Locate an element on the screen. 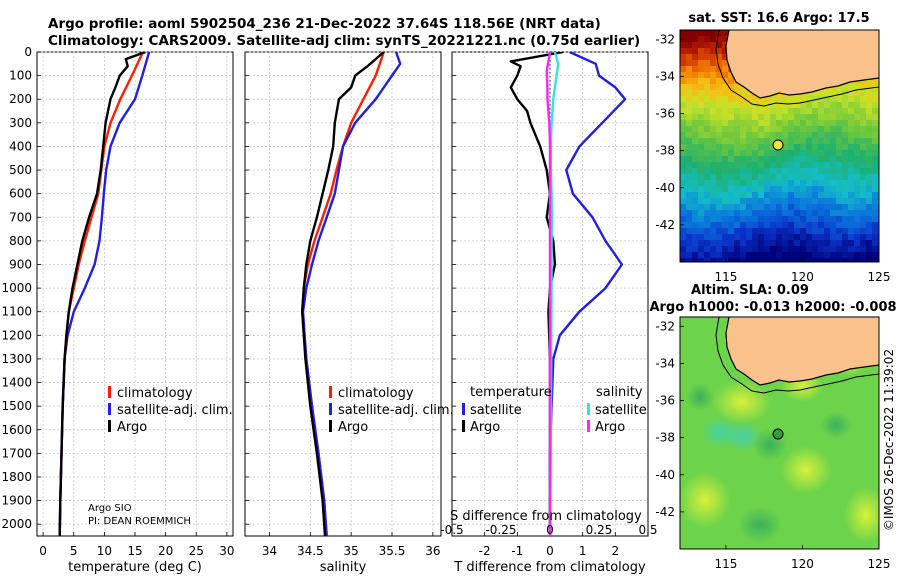 The width and height of the screenshot is (900, 580). sla-feature is located at coordinates (700, 397).